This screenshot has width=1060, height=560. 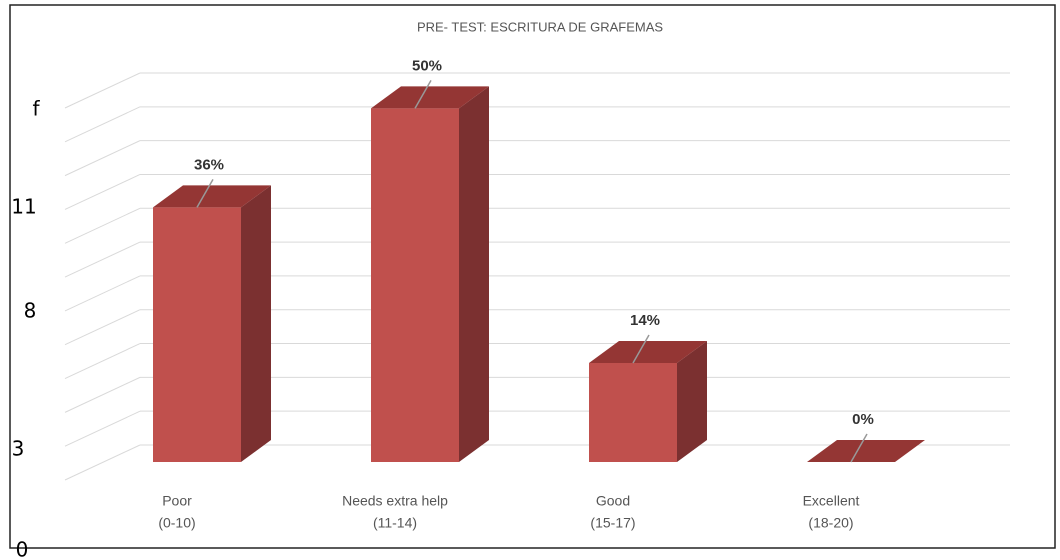 What do you see at coordinates (395, 523) in the screenshot?
I see `x-tick-label: (11-14)` at bounding box center [395, 523].